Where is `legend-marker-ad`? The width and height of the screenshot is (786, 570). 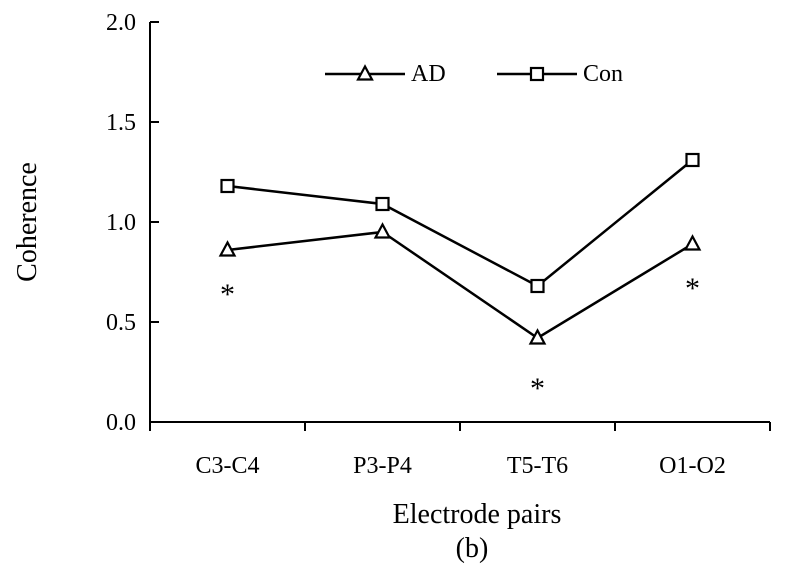 legend-marker-ad is located at coordinates (365, 72).